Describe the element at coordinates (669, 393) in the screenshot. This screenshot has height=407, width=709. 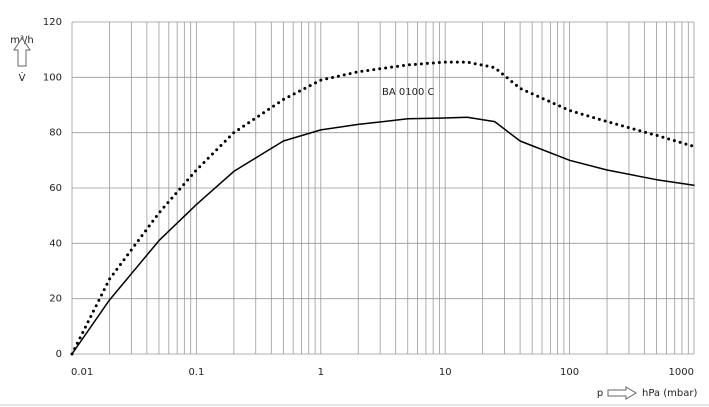
I see `x-axis-unit: hPa (mbar)` at that location.